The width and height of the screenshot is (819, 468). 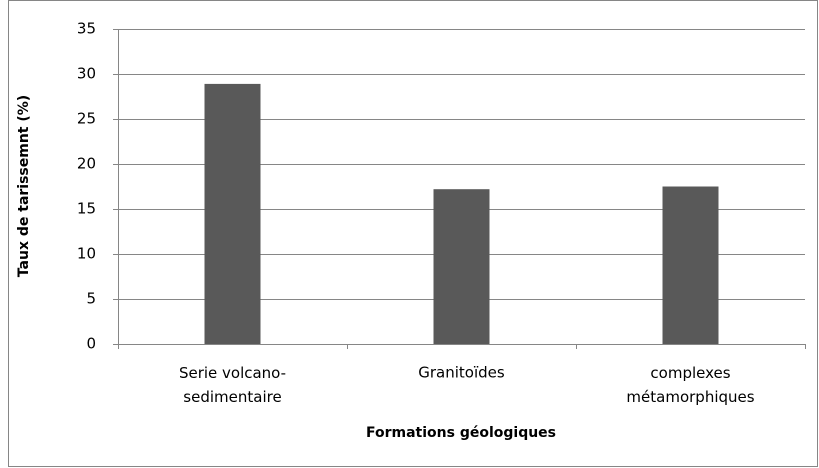 I want to click on y-tick-label: 35, so click(x=86, y=29).